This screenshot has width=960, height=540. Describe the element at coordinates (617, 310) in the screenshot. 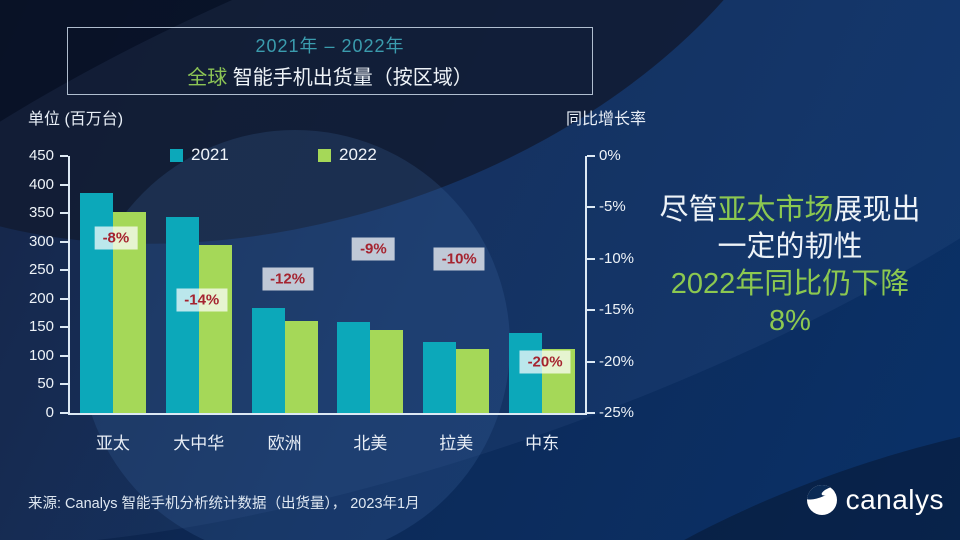

I see `right-axis-tick-label: -15%` at that location.